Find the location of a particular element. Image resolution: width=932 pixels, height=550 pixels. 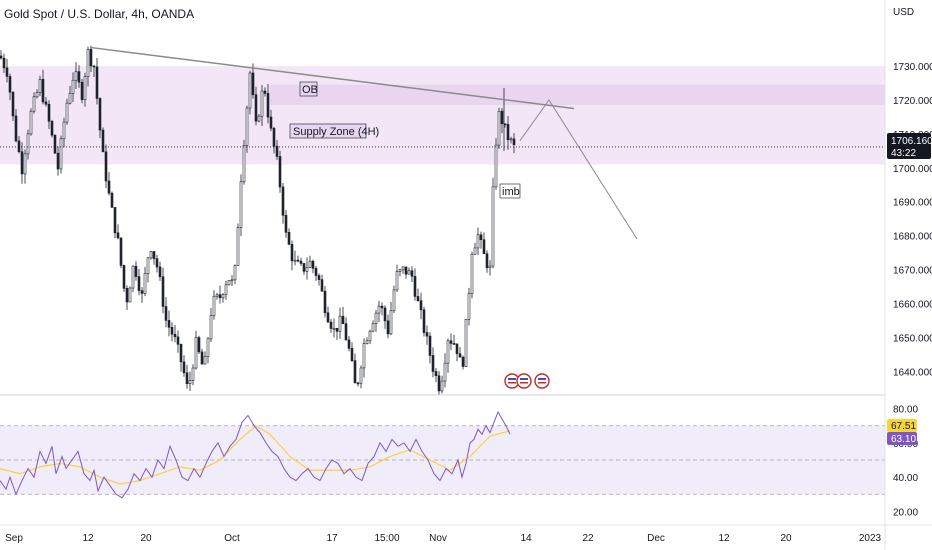

last-price-tag: 1706.160 43:22 is located at coordinates (909, 146).